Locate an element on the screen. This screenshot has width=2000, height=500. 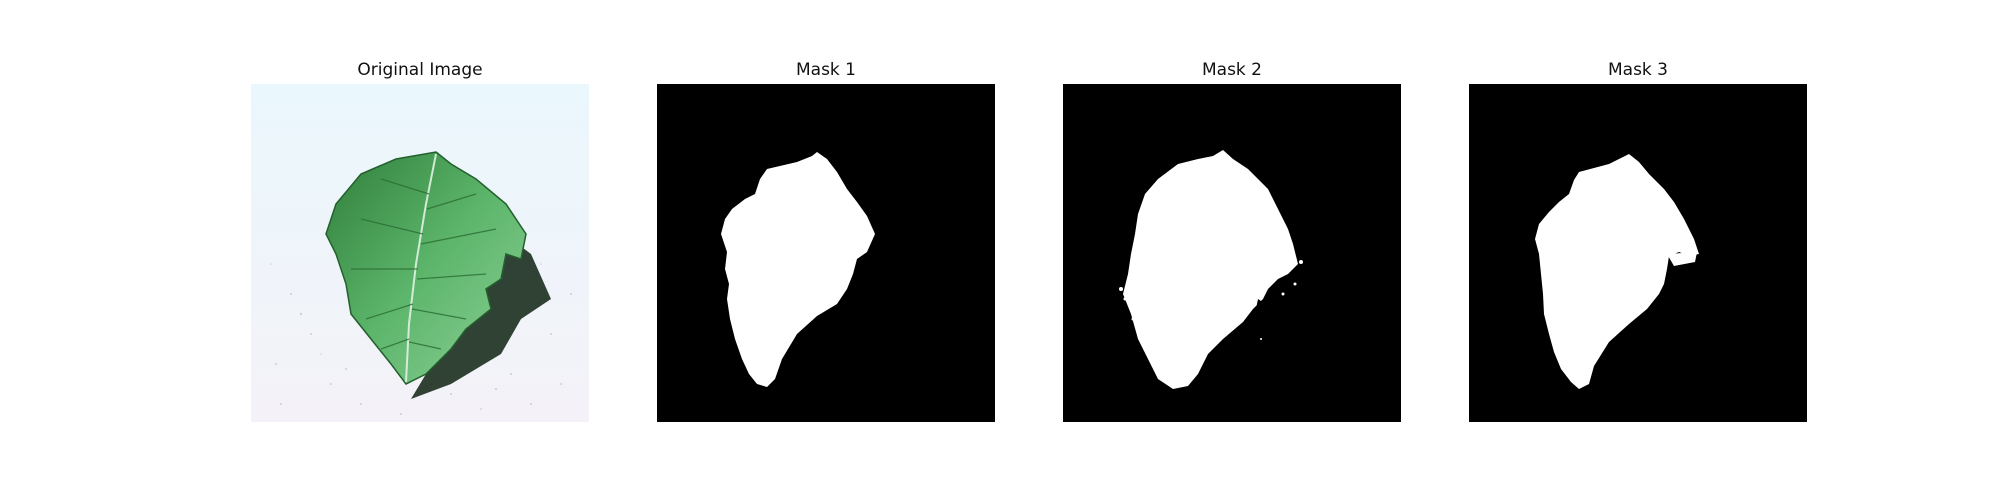
mask-3-panel: Mask 3 is located at coordinates (1638, 240).